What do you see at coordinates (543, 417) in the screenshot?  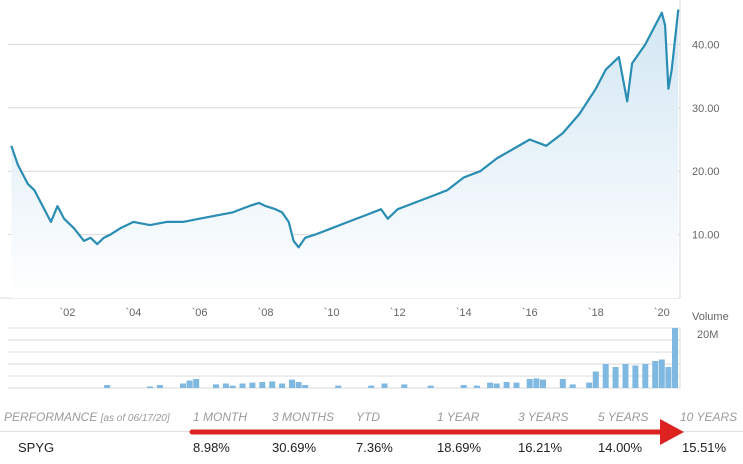 I see `col-3-years: 3 YEARS` at bounding box center [543, 417].